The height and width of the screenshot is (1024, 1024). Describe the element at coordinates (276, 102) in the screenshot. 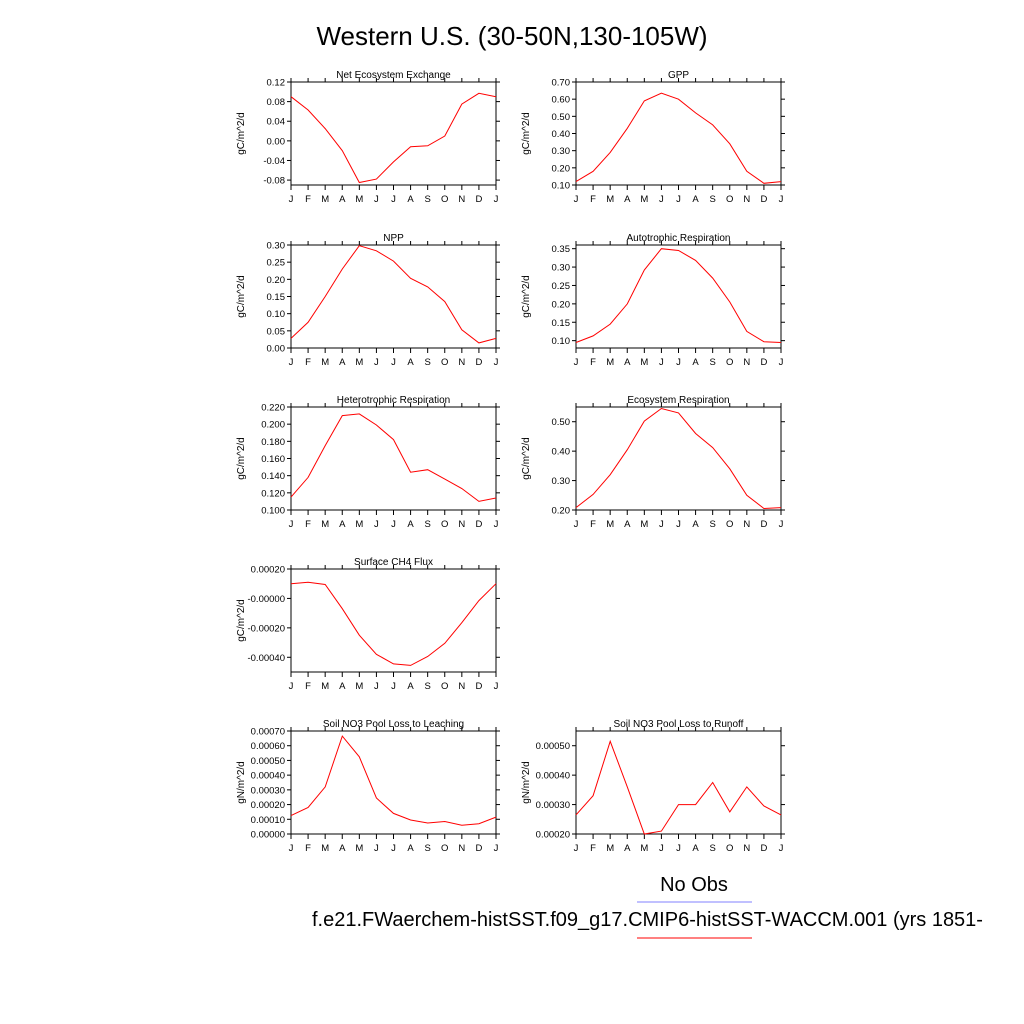

I see `y-tick-label: 0.08` at that location.